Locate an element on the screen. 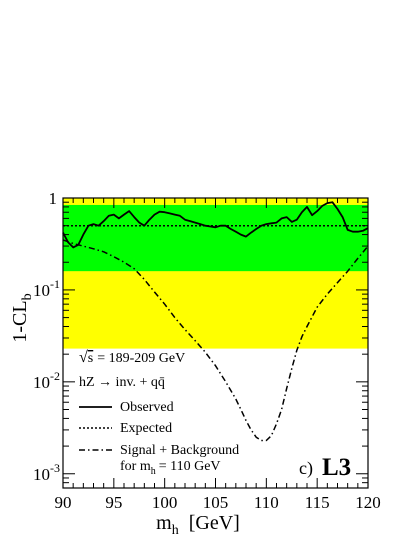  legend-signal-label-1: Signal + Background is located at coordinates (179, 450).